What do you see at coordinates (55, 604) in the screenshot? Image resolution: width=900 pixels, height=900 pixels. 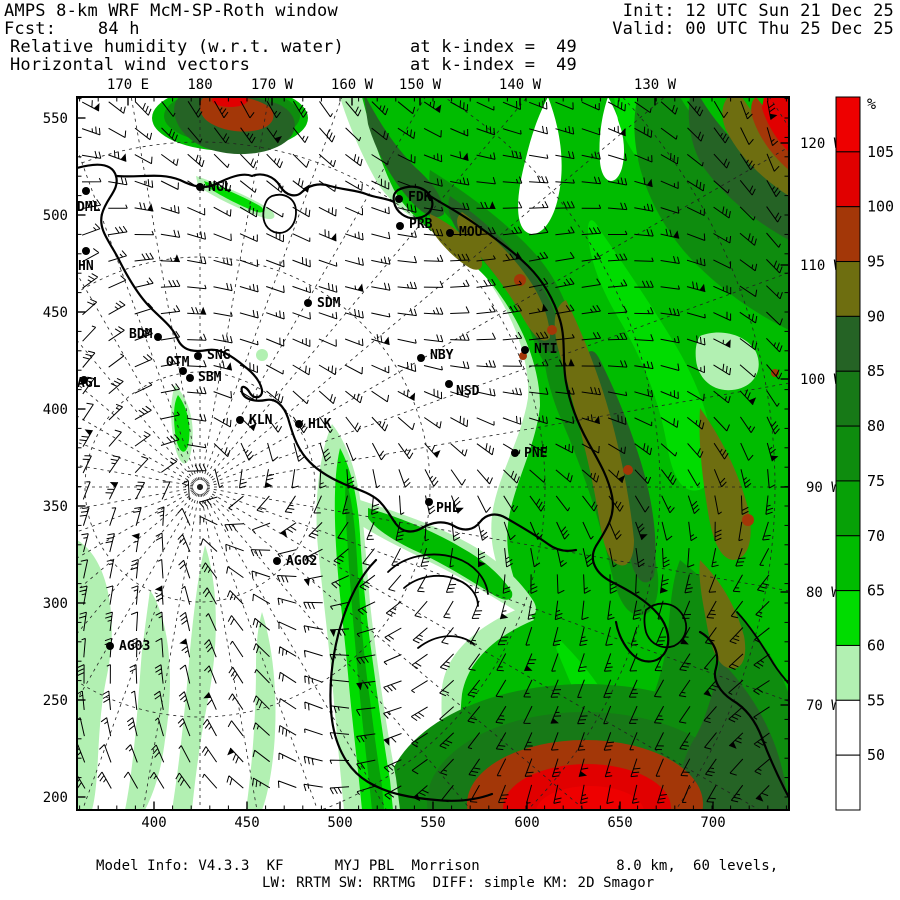 I see `y-axis-tick-label: 300` at bounding box center [55, 604].